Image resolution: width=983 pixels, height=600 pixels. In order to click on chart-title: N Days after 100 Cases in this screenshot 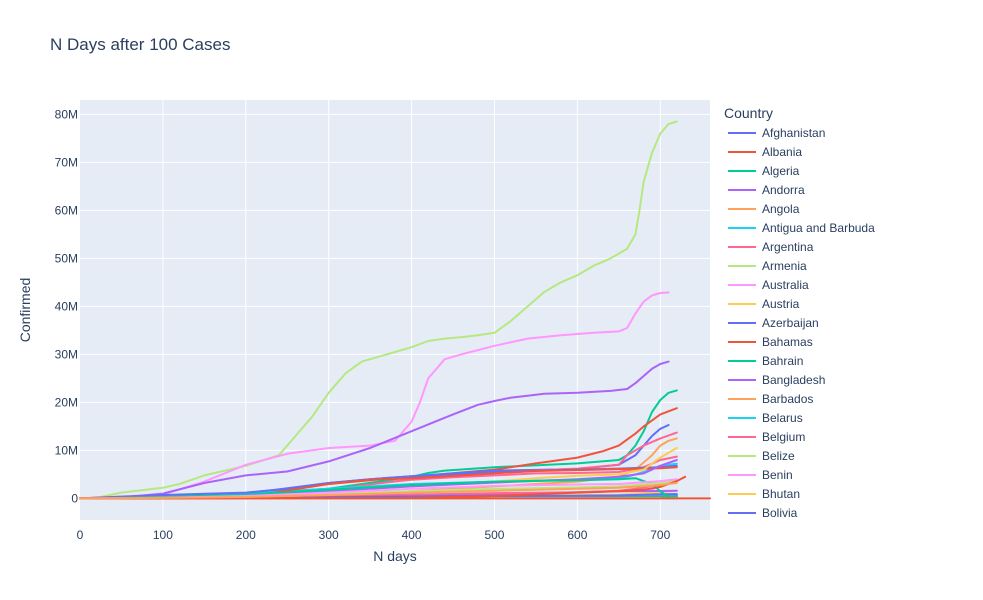, I will do `click(140, 44)`.